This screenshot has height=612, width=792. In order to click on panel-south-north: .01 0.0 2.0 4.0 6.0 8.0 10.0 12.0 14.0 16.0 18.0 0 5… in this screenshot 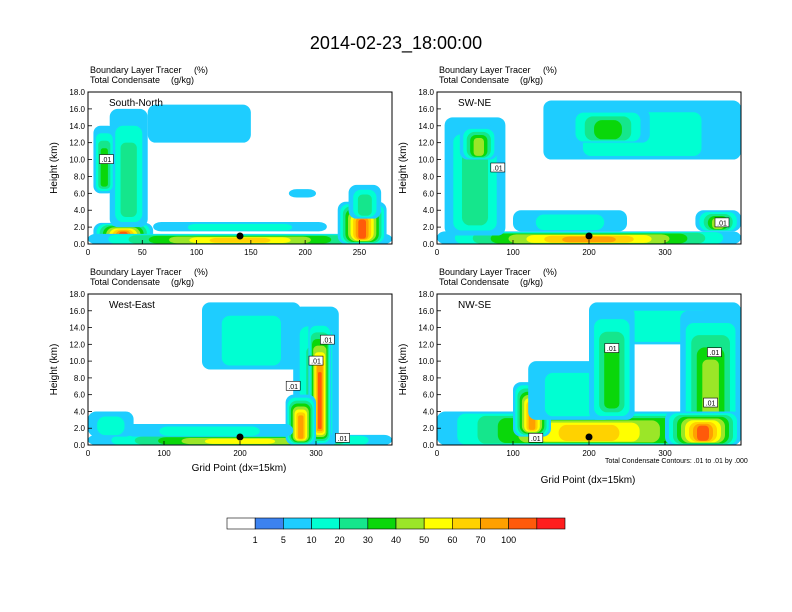, I will do `click(221, 161)`.